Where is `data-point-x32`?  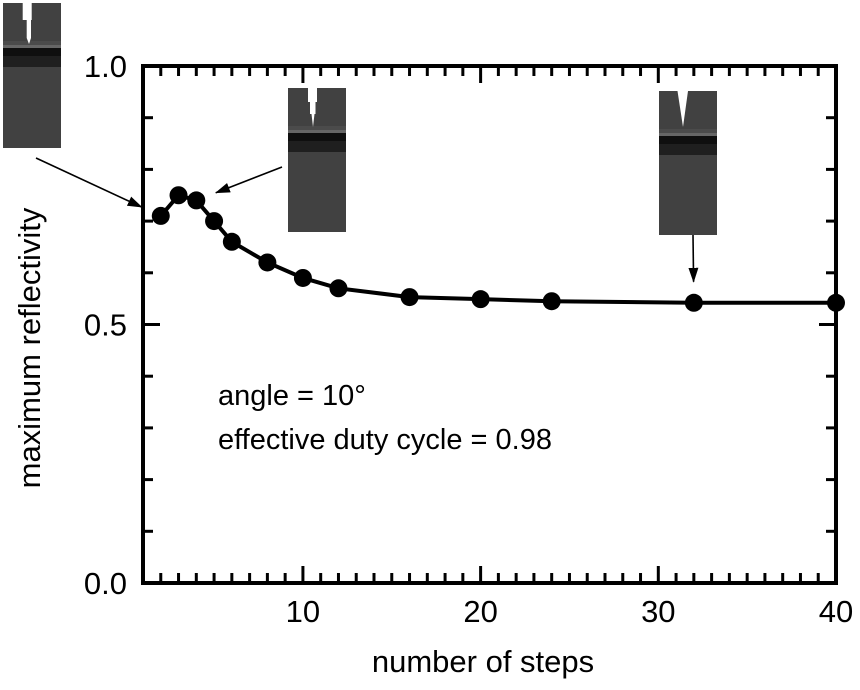 data-point-x32 is located at coordinates (693, 302).